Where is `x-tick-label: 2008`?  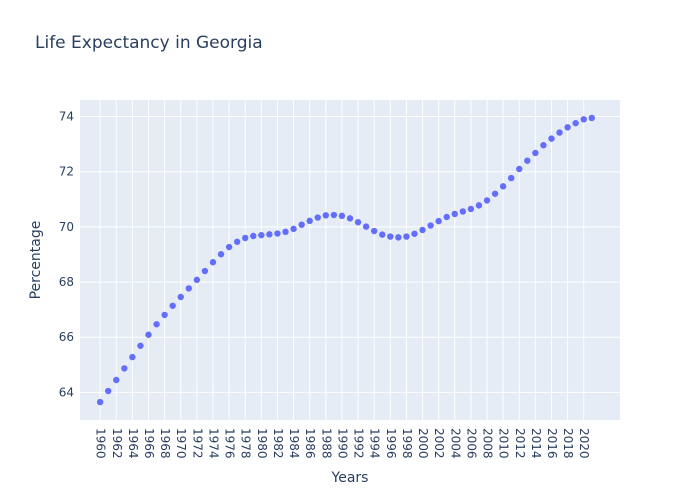
x-tick-label: 2008 is located at coordinates (488, 443).